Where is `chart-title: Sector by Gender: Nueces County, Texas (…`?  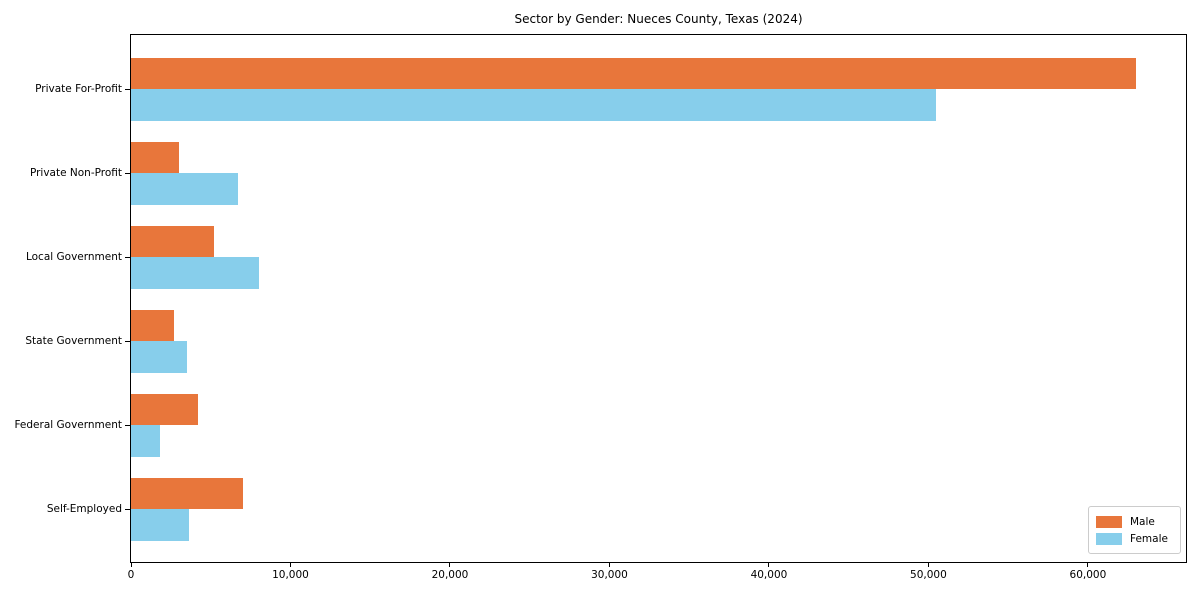
chart-title: Sector by Gender: Nueces County, Texas (… is located at coordinates (658, 19).